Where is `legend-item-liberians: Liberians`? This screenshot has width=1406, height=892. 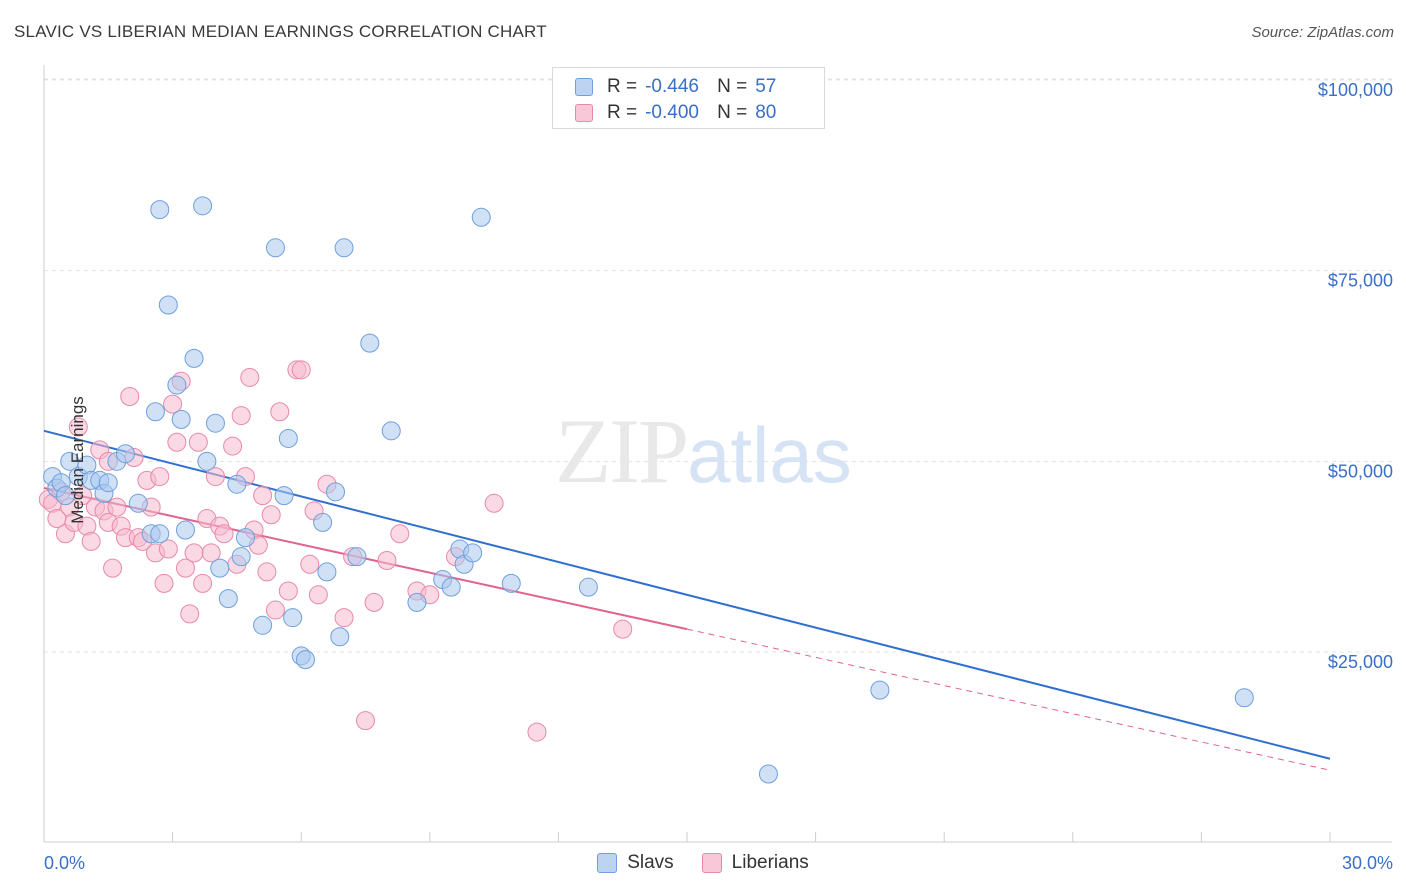
legend-item-liberians: Liberians is located at coordinates (755, 863).